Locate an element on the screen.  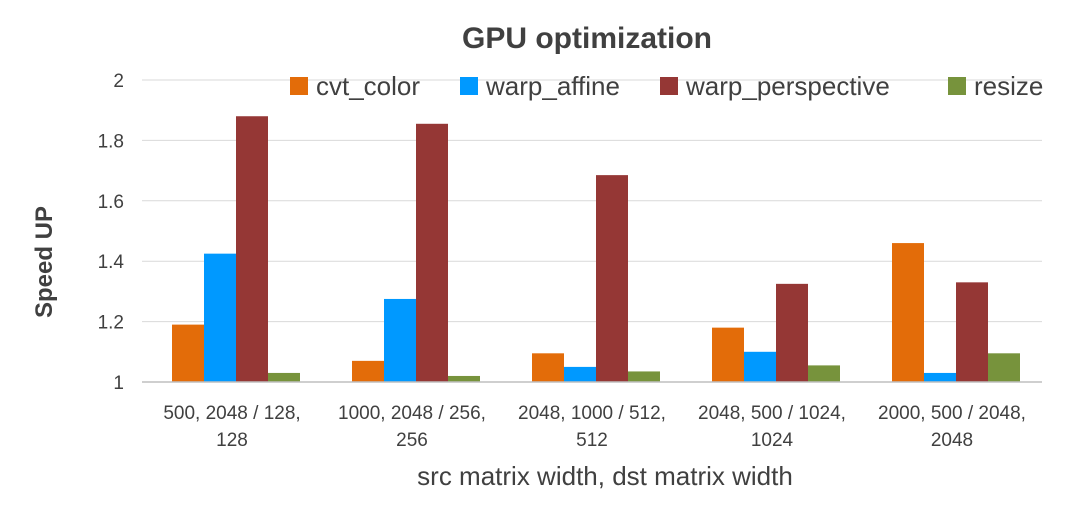
x-category-label: 2048 is located at coordinates (952, 440).